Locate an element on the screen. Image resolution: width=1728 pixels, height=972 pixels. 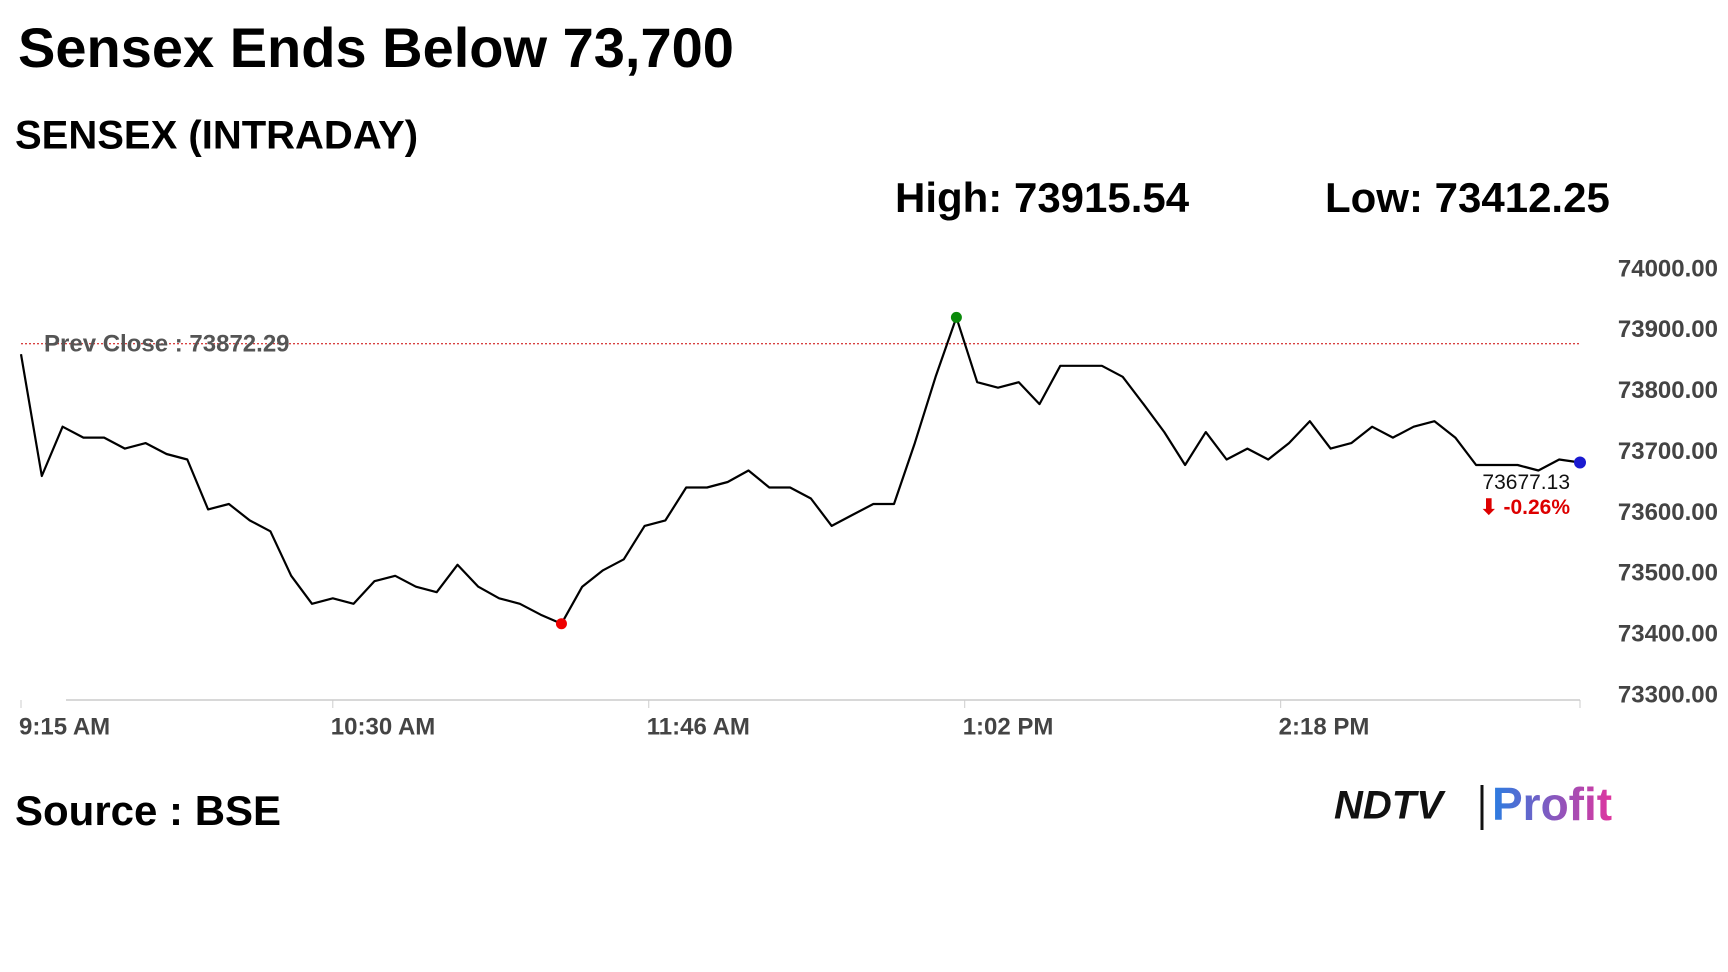
y-tick-label: 73400.00 is located at coordinates (1668, 633).